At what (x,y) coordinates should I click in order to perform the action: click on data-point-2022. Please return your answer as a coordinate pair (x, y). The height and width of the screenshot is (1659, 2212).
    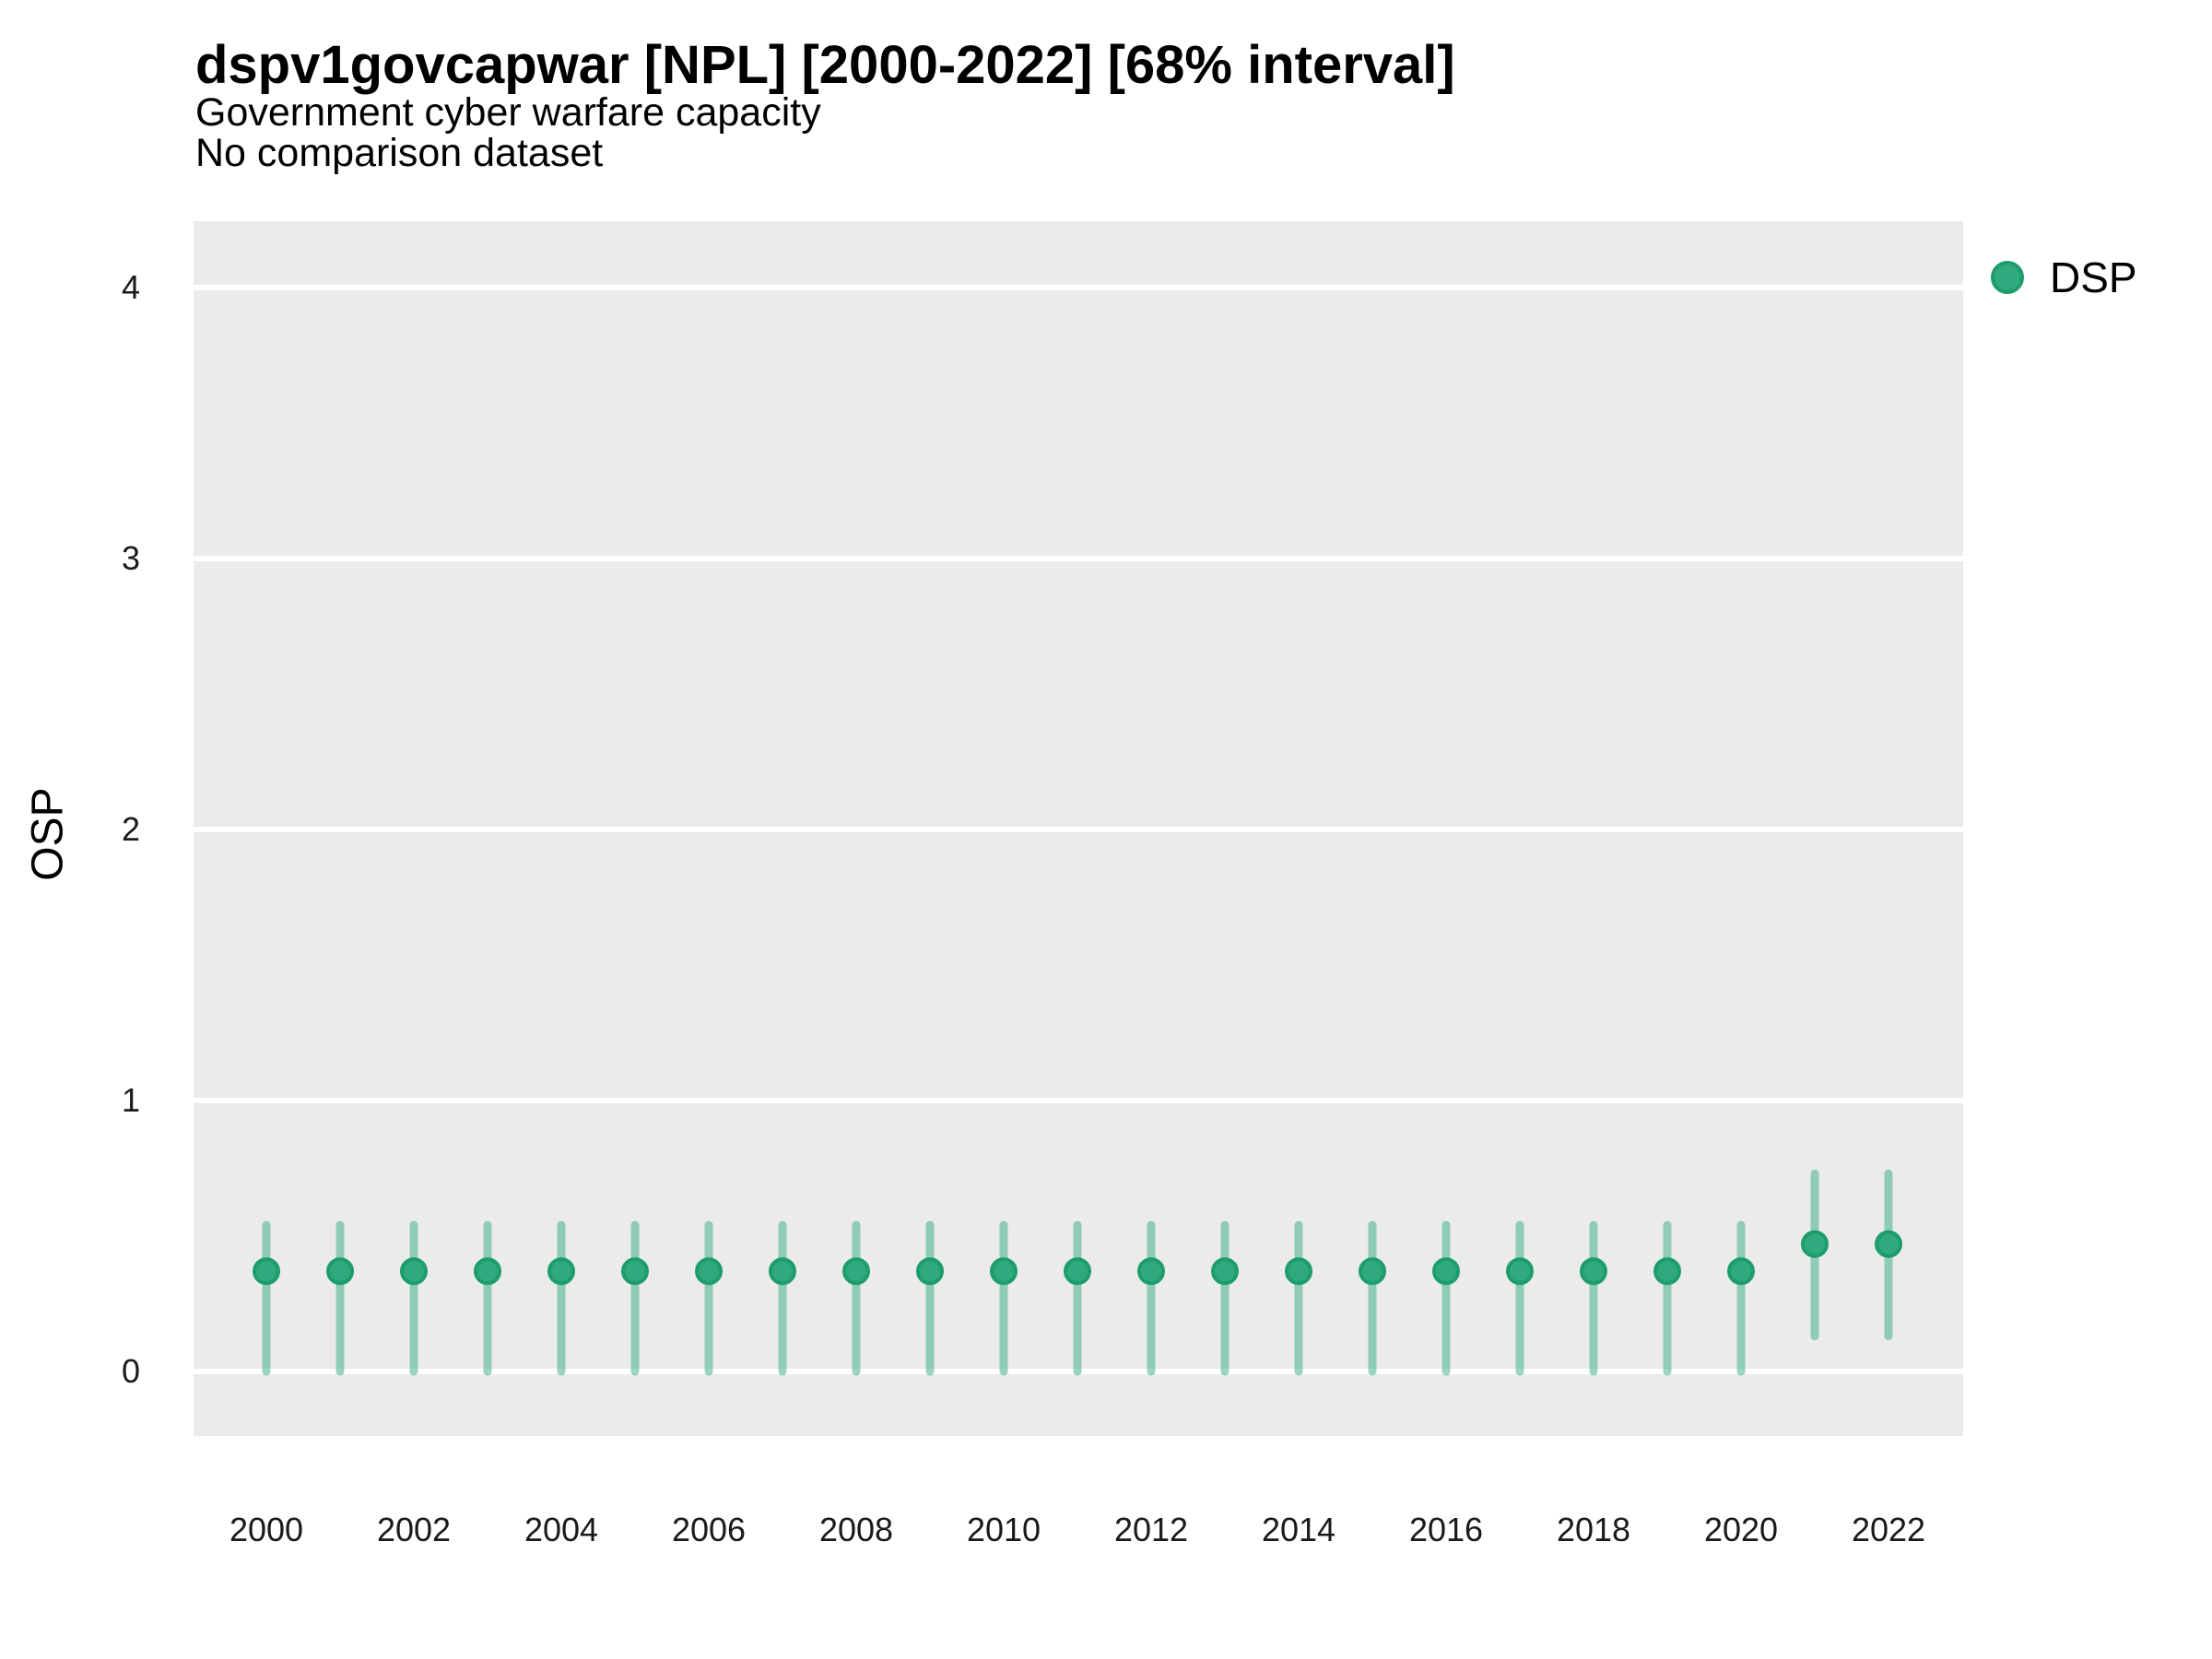
    Looking at the image, I should click on (1888, 1244).